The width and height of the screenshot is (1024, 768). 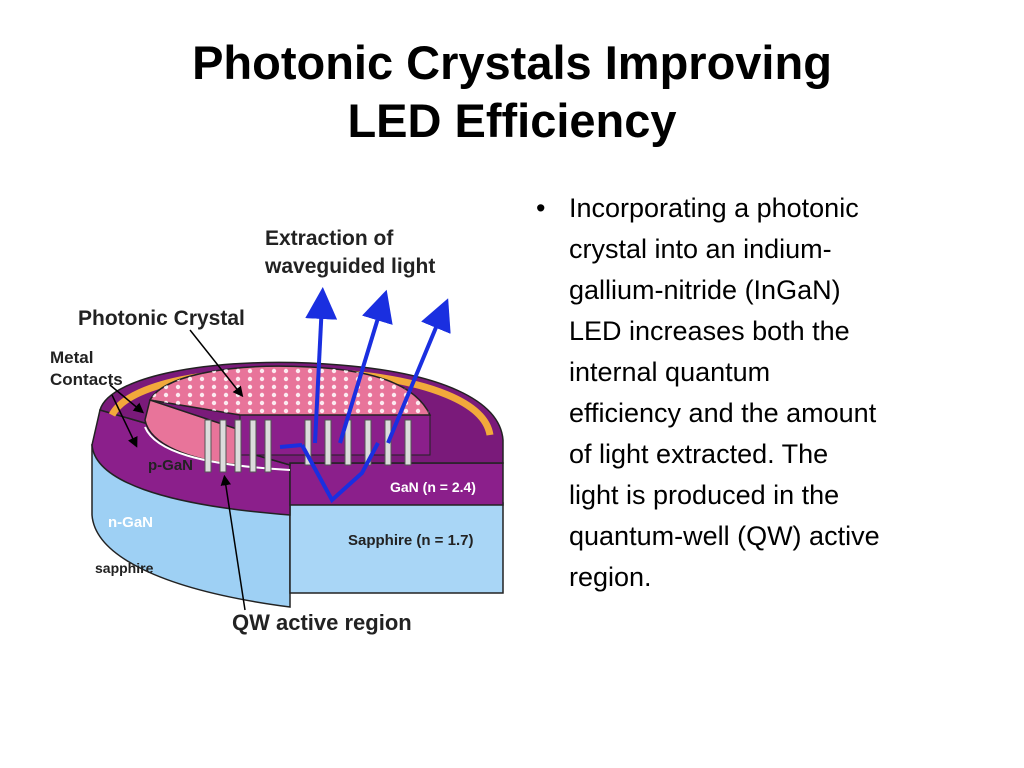 I want to click on label-extraction-line-1: Extraction of, so click(x=329, y=238).